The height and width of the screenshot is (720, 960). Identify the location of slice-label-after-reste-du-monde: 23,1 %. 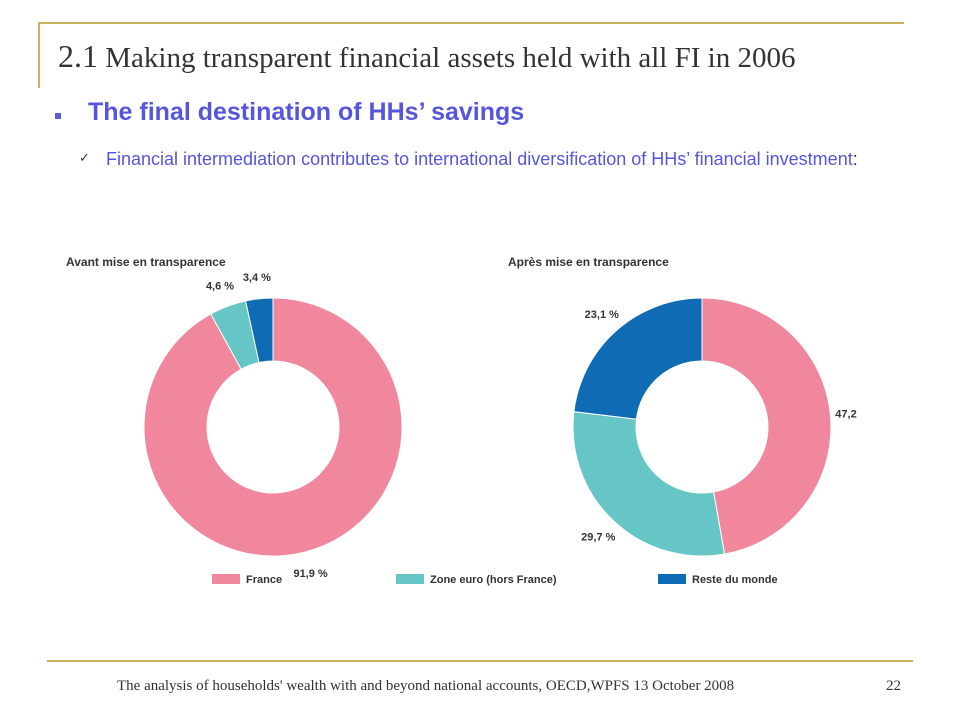
(602, 315).